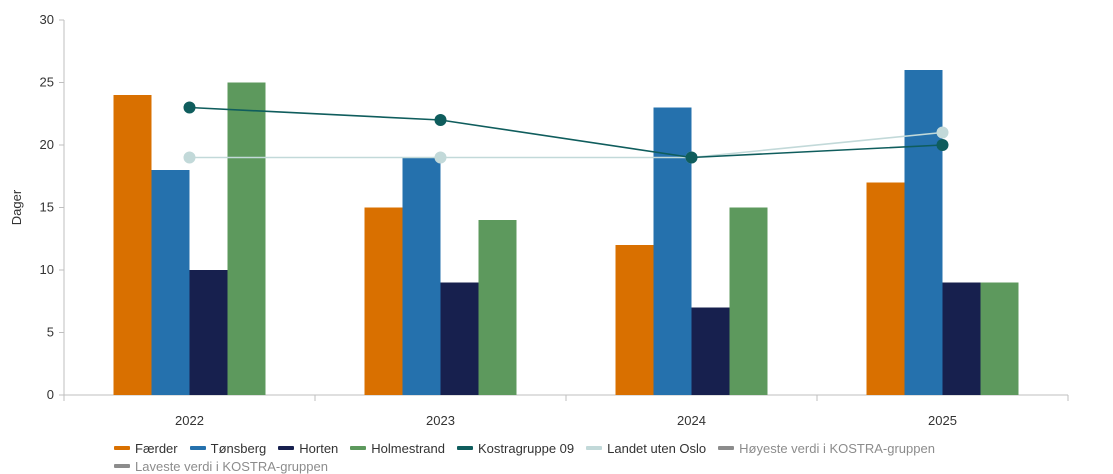 The image size is (1113, 474). Describe the element at coordinates (47, 144) in the screenshot. I see `y-tick-label: 20` at that location.